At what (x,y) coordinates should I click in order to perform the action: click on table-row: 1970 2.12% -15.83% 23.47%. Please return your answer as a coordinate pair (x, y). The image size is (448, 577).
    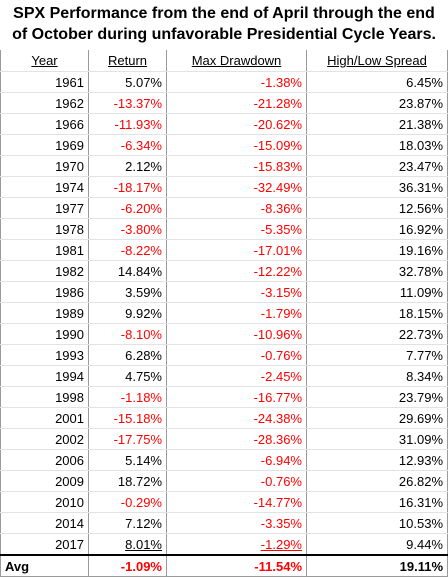
    Looking at the image, I should click on (224, 166).